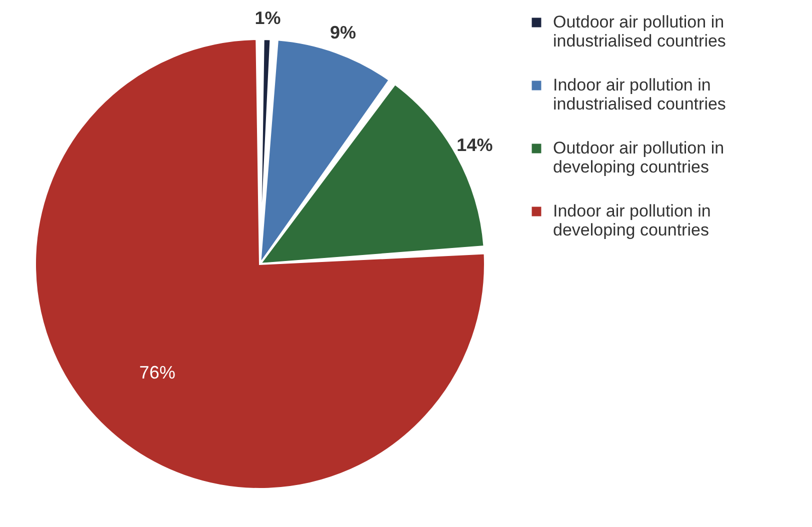 This screenshot has width=812, height=527. What do you see at coordinates (639, 31) in the screenshot?
I see `legend-label: Outdoor air pollution in industrialised countries` at bounding box center [639, 31].